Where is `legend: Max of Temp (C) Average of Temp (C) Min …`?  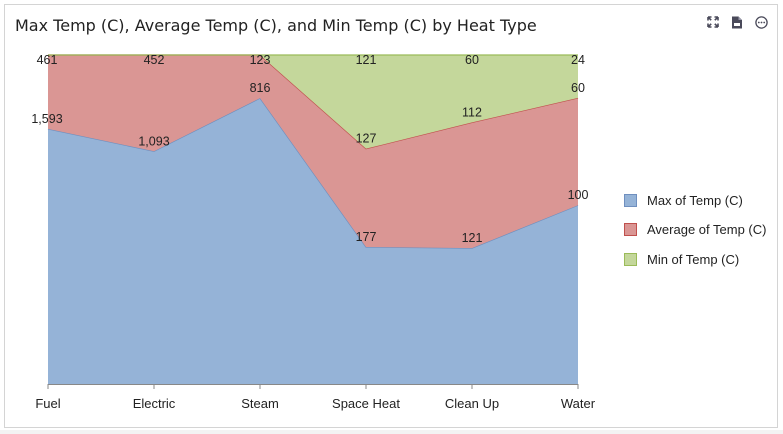 legend: Max of Temp (C) Average of Temp (C) Min … is located at coordinates (695, 234).